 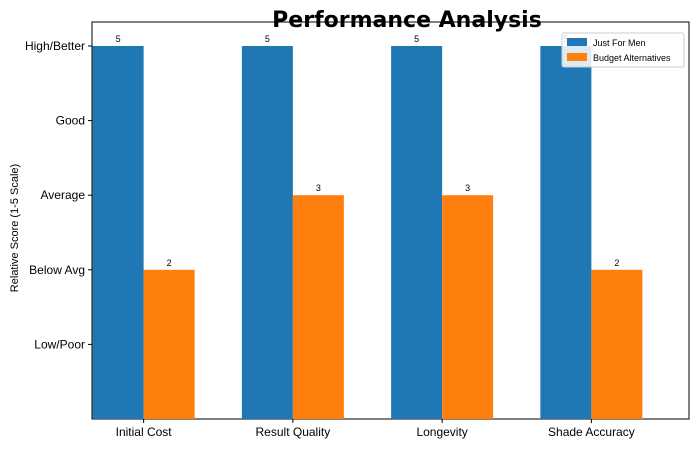 What do you see at coordinates (591, 432) in the screenshot?
I see `x-tick-label: Shade Accuracy` at bounding box center [591, 432].